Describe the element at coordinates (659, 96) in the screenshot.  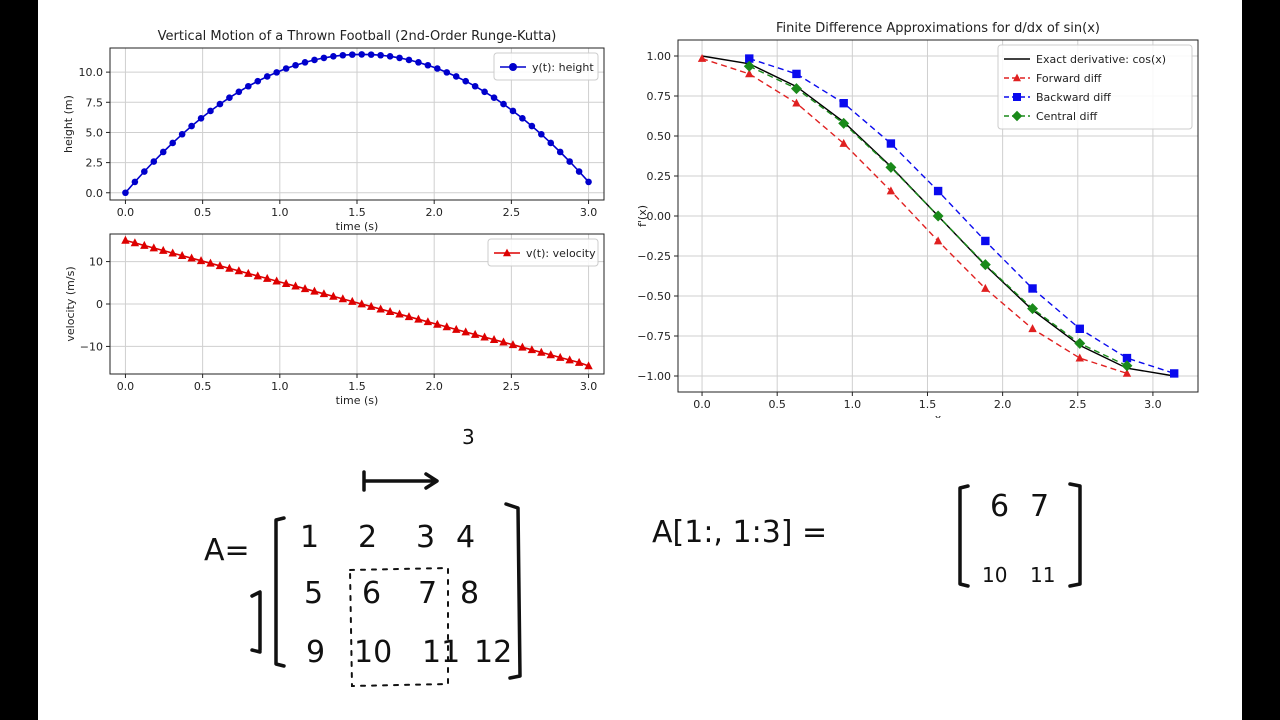
I see `y-tick-label: 0.75` at that location.